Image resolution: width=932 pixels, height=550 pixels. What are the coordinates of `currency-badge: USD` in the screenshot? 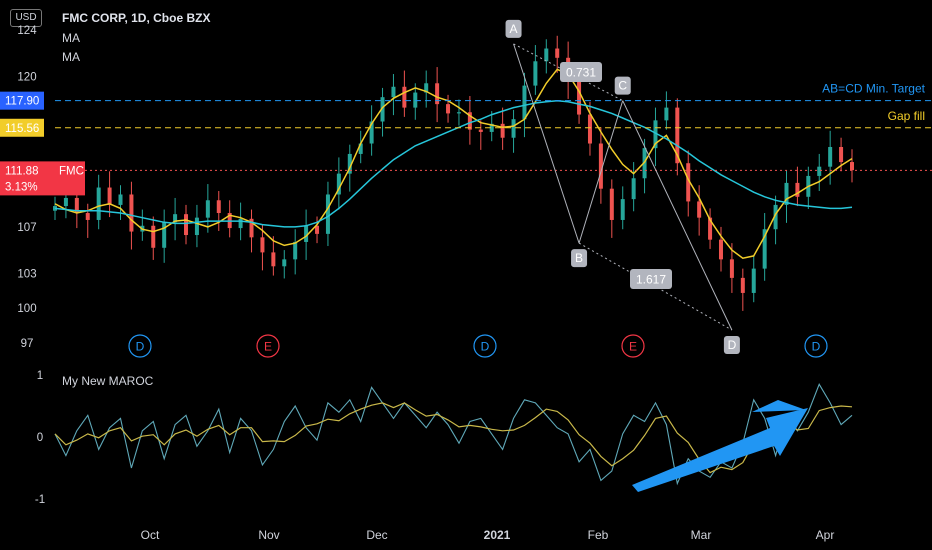 It's located at (26, 18).